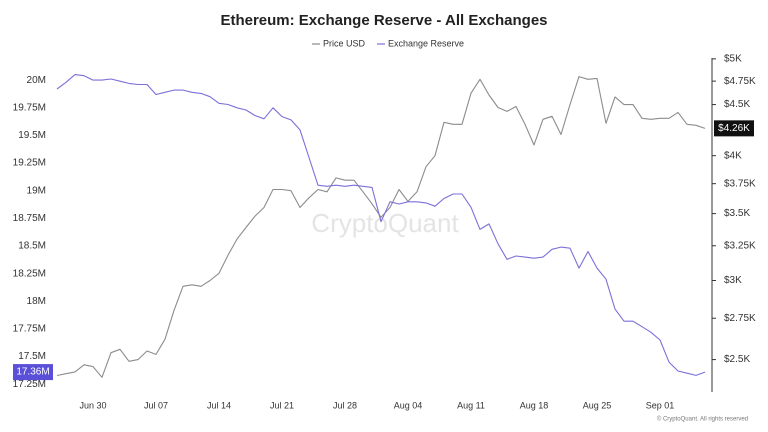 The height and width of the screenshot is (432, 768). I want to click on y-tick-label: 19M, so click(36, 190).